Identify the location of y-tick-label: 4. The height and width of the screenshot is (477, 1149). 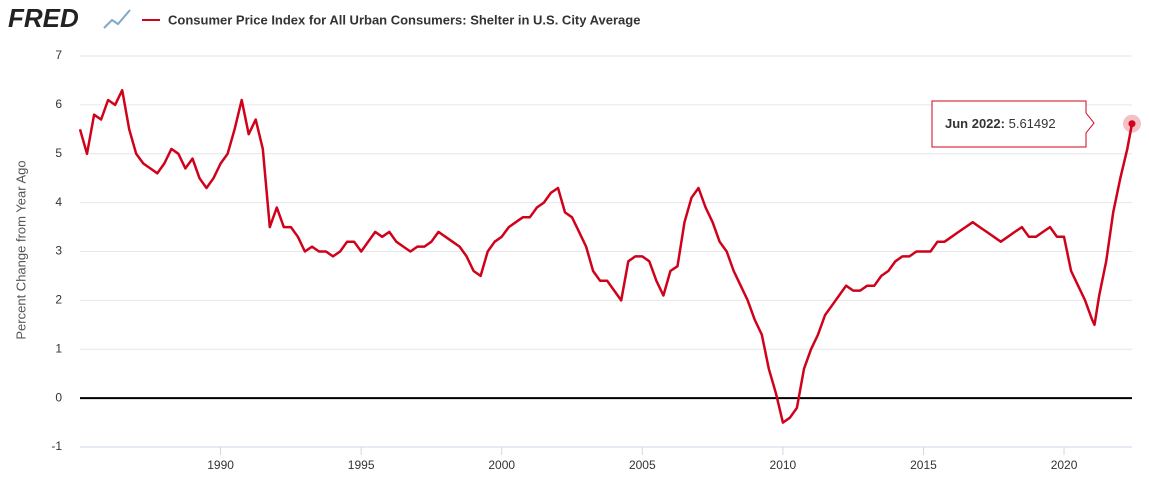
(58, 202).